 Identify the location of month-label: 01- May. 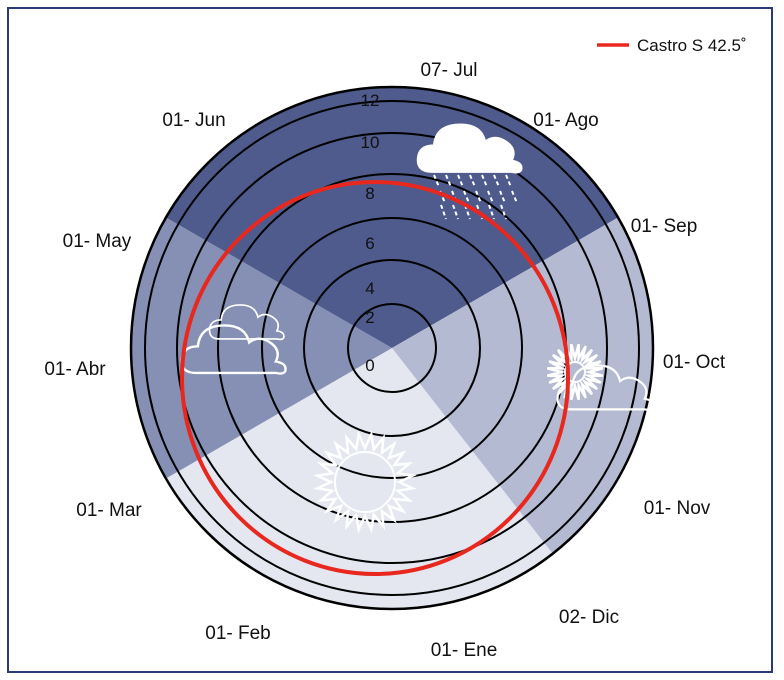
(97, 241).